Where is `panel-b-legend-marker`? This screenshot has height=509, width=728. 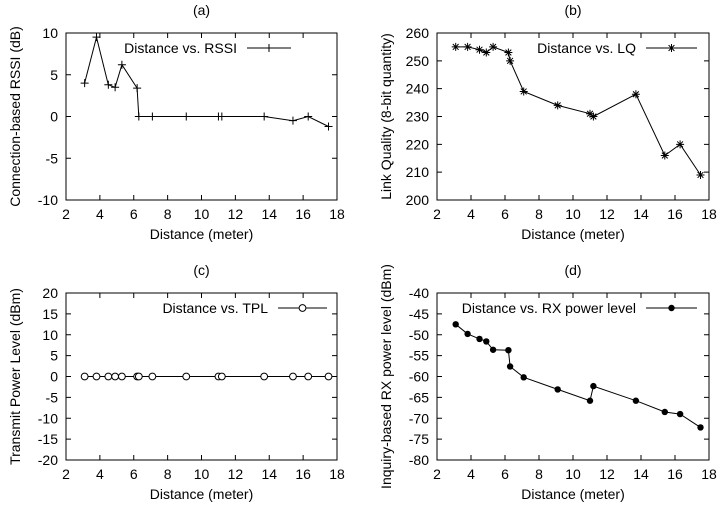
panel-b-legend-marker is located at coordinates (671, 48).